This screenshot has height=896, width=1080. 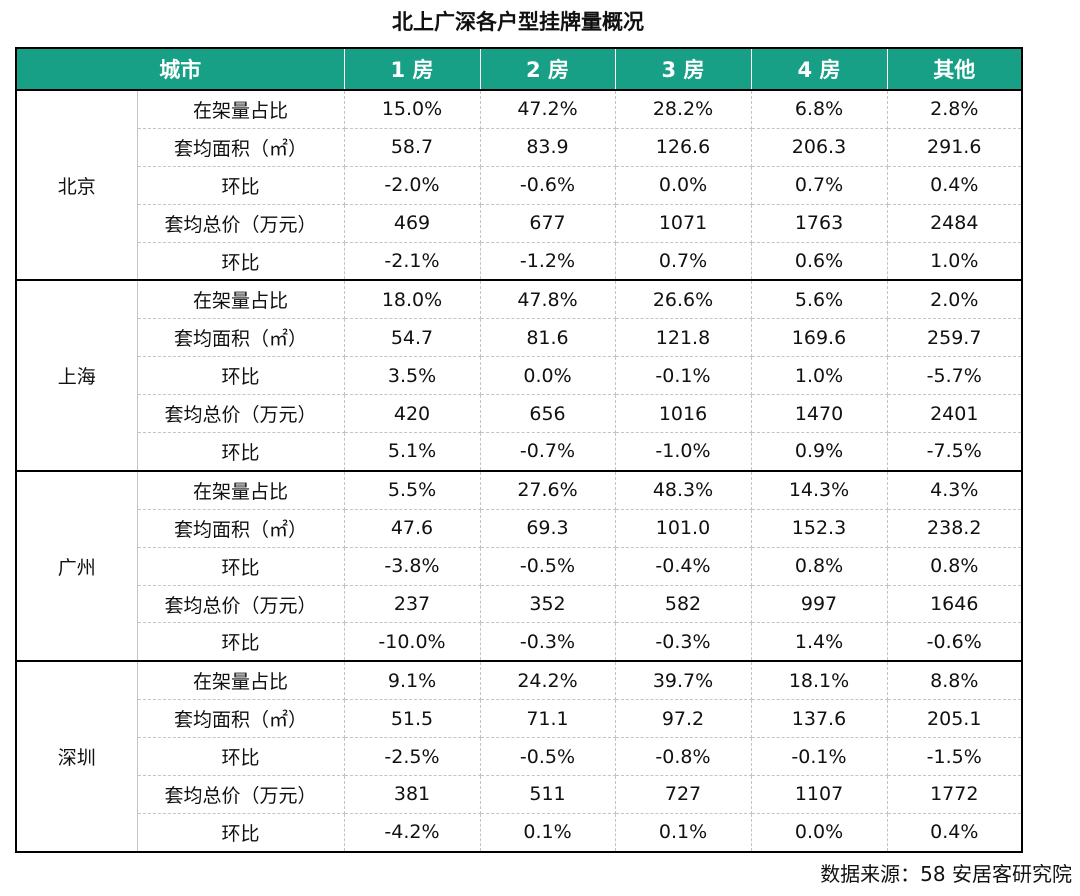 I want to click on value-cell: -2.1%, so click(x=412, y=261).